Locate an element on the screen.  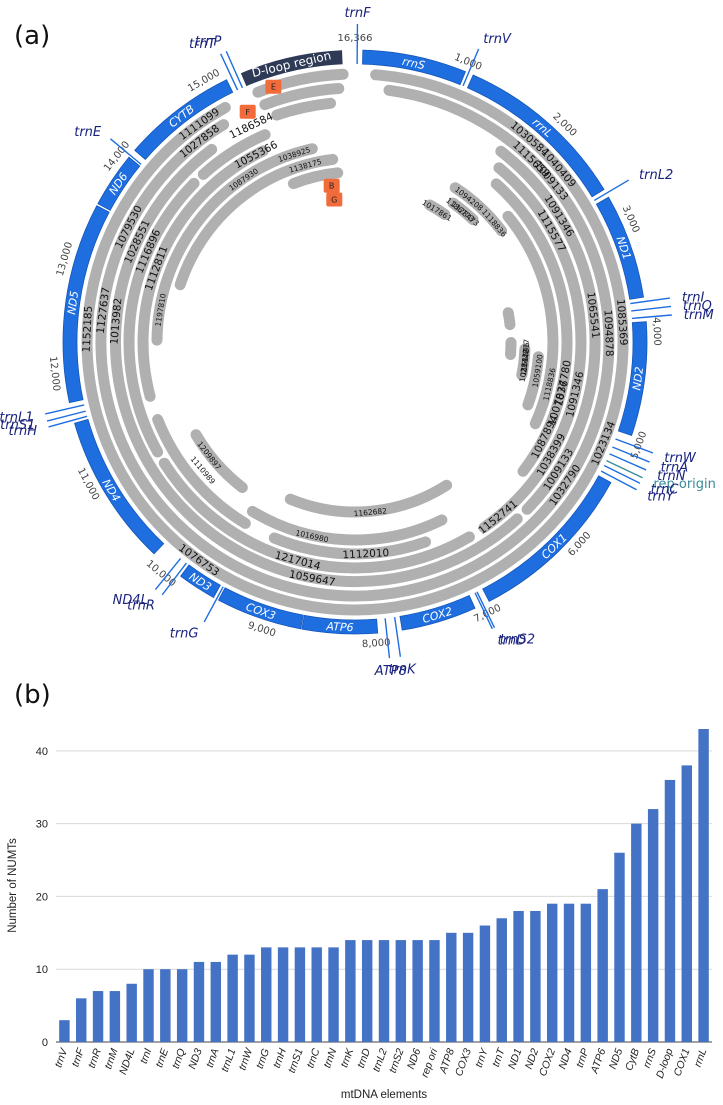
x-tick-label: trnY is located at coordinates (482, 1057).